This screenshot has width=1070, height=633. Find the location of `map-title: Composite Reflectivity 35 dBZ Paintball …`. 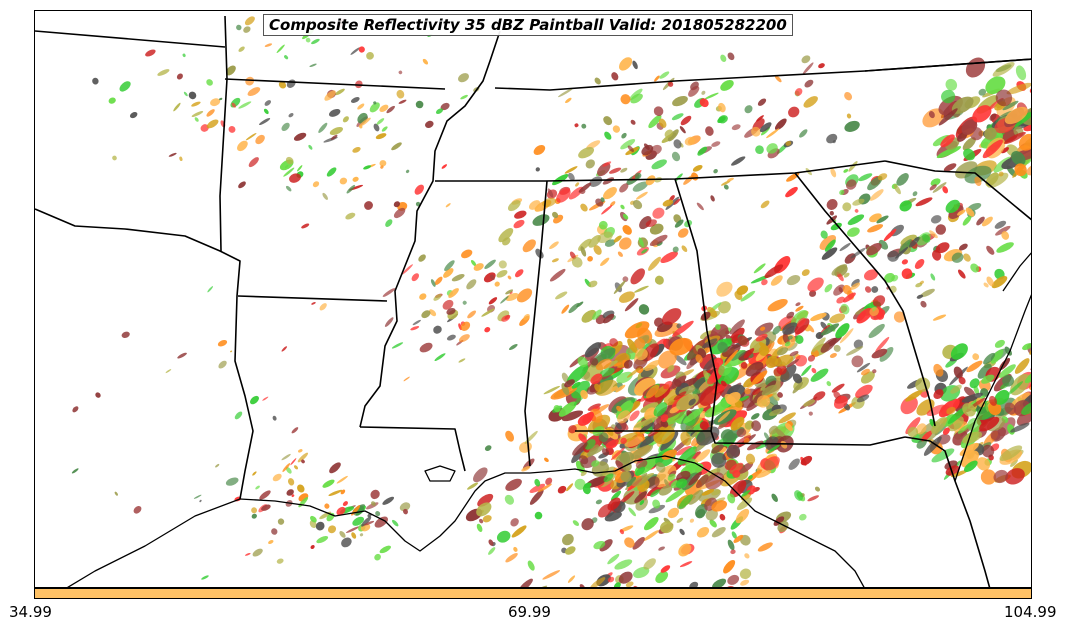

map-title: Composite Reflectivity 35 dBZ Paintball … is located at coordinates (528, 25).